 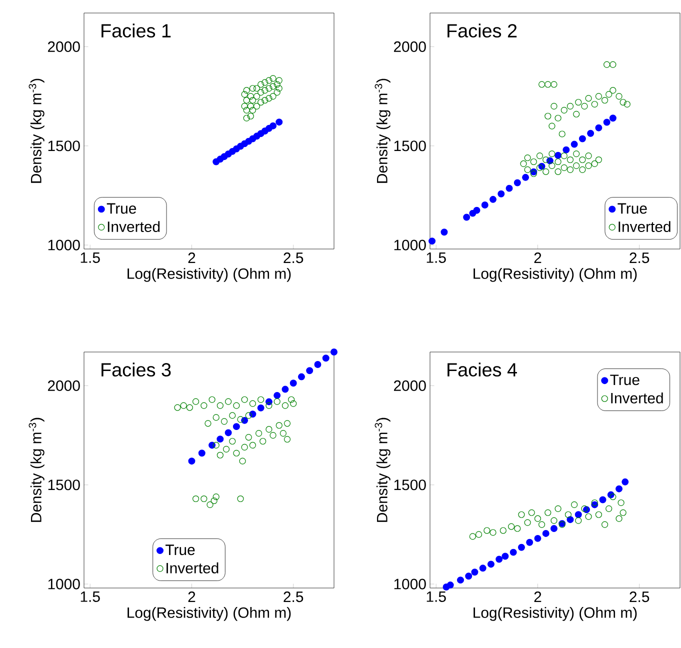 I want to click on x-tick-label: 2, so click(x=192, y=257).